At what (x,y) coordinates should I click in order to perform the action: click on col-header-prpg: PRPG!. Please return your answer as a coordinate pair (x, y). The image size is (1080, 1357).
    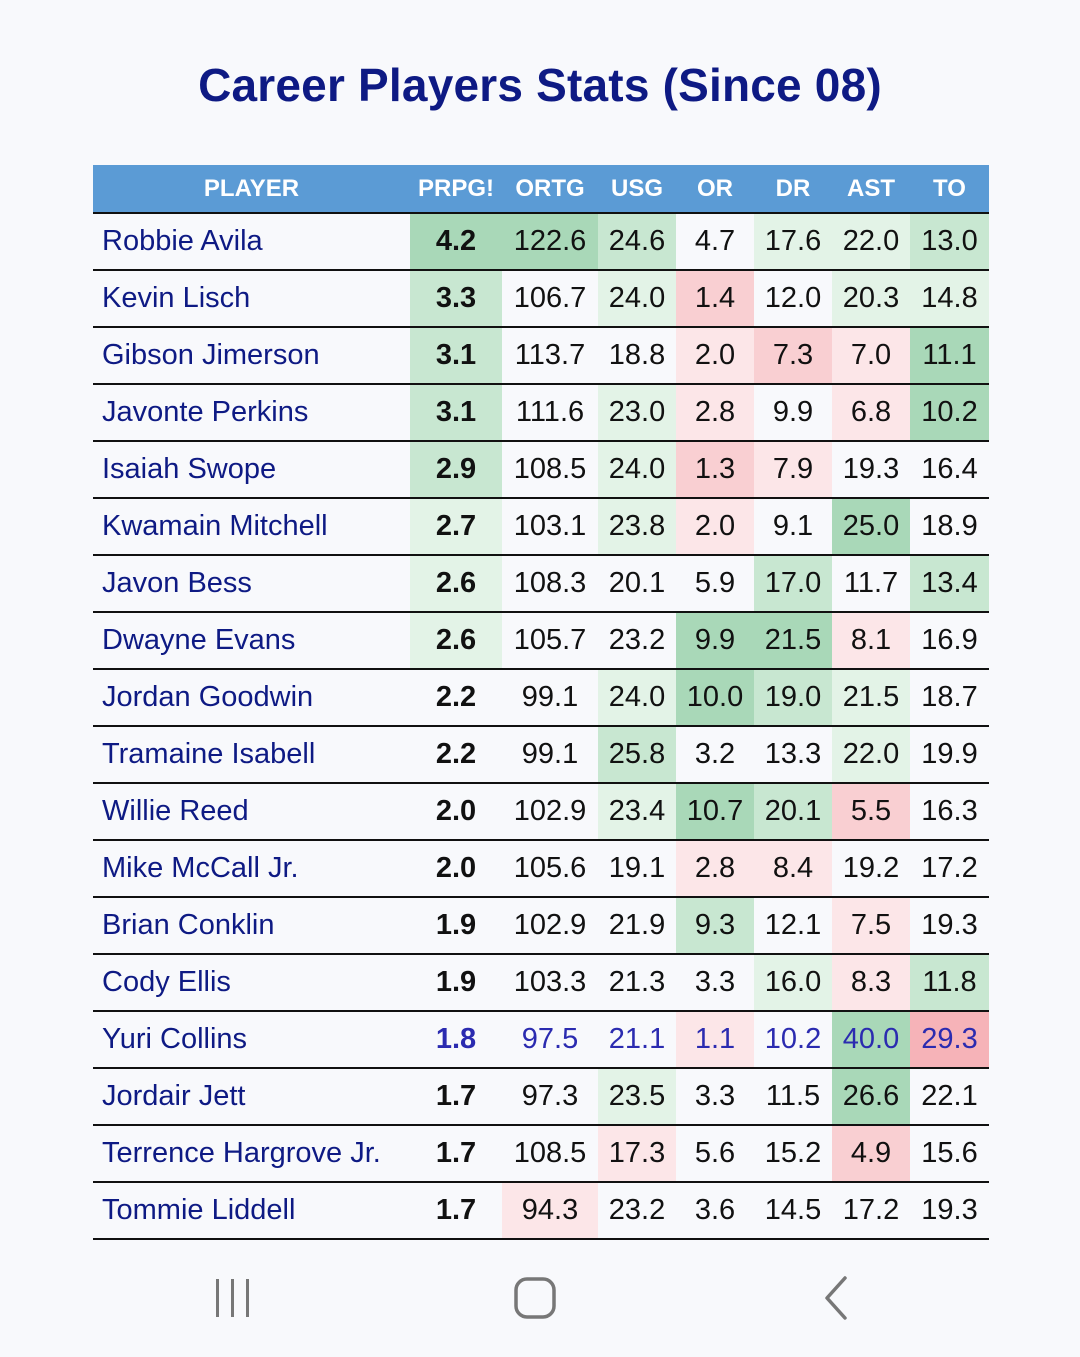
    Looking at the image, I should click on (456, 189).